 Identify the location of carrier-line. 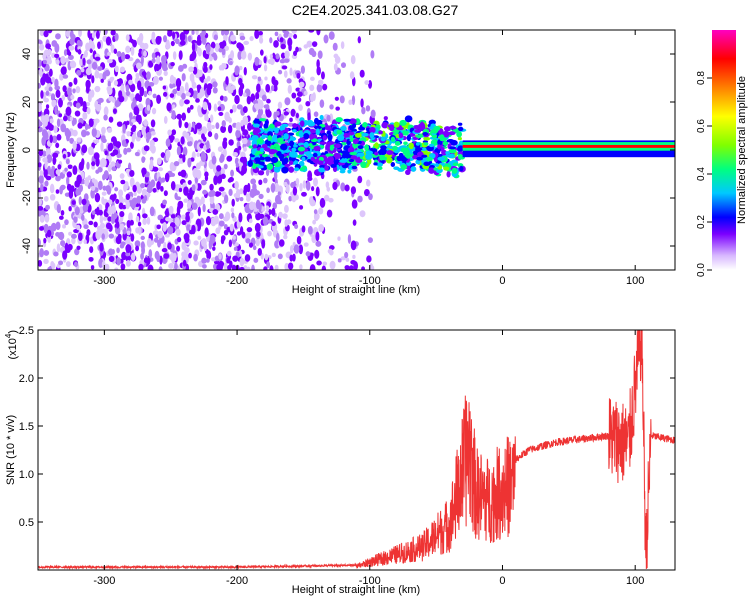
(568, 146).